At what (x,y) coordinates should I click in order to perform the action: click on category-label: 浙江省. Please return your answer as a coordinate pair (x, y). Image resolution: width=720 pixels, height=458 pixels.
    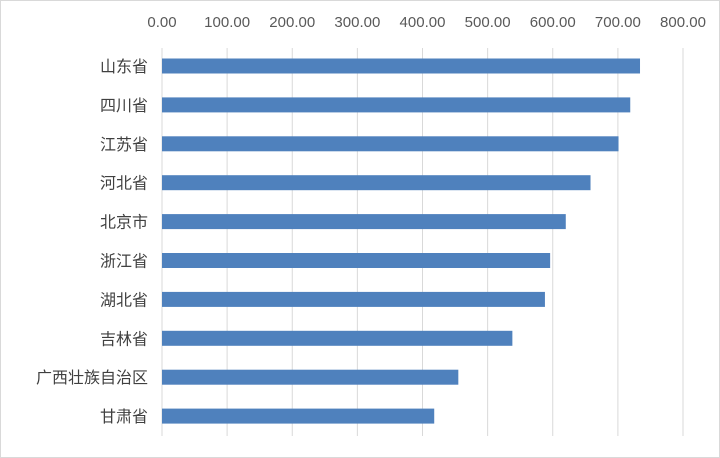
    Looking at the image, I should click on (124, 261).